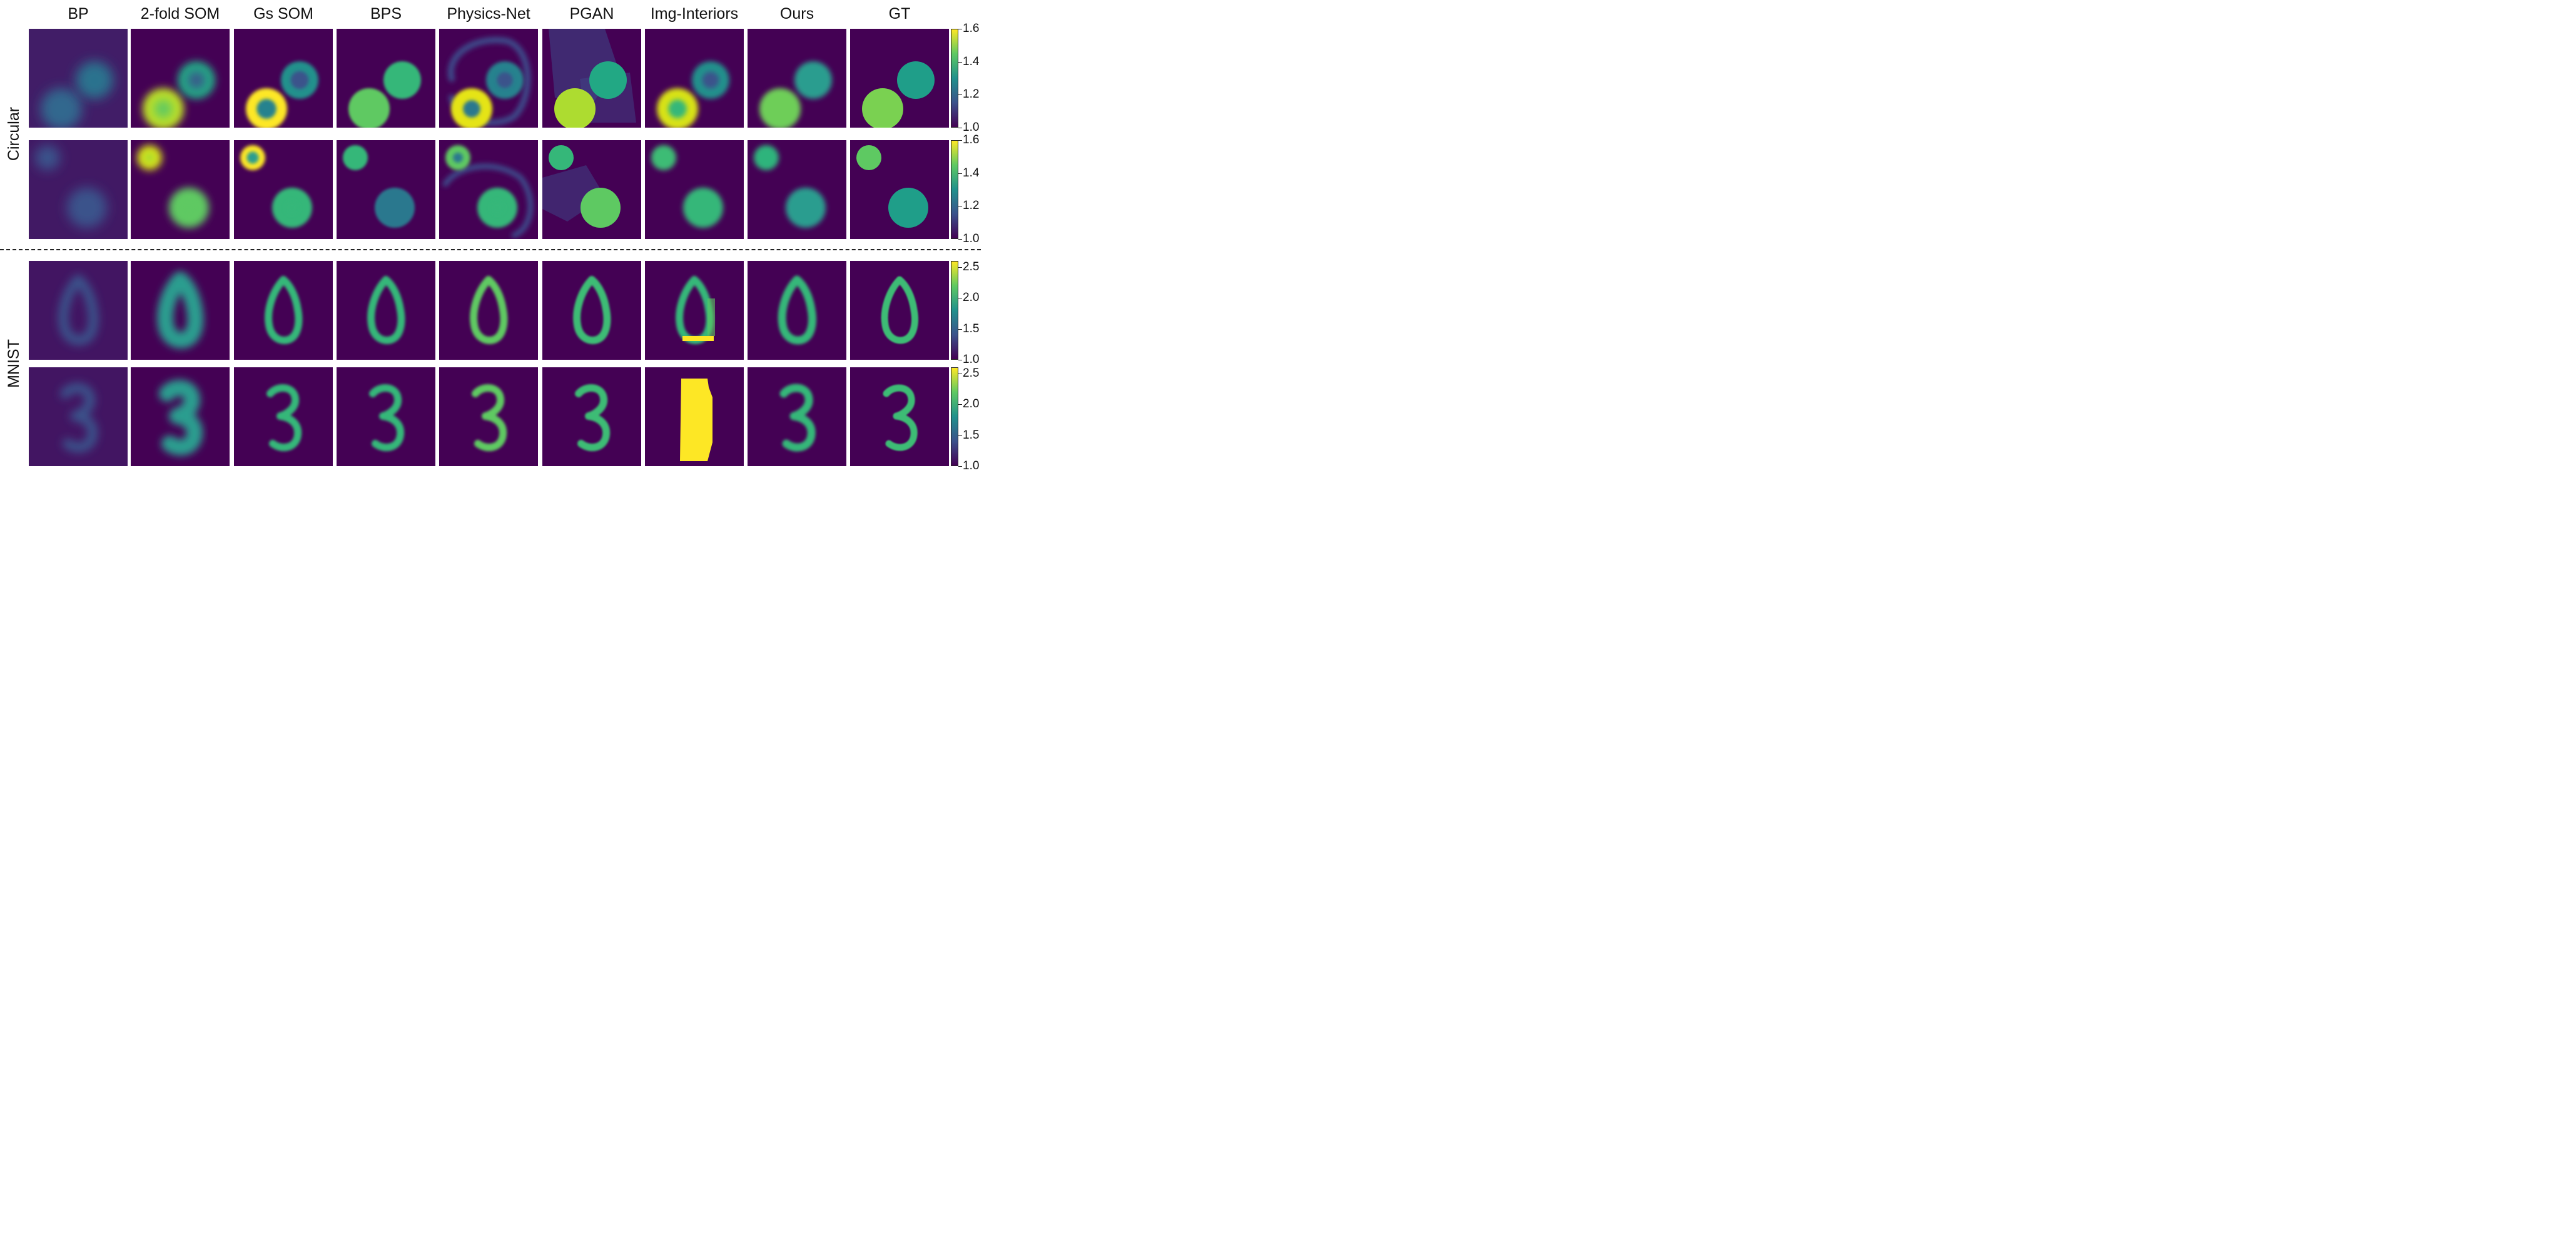 The width and height of the screenshot is (2576, 1242). Describe the element at coordinates (797, 189) in the screenshot. I see `tile-two-circles-b-ours` at that location.